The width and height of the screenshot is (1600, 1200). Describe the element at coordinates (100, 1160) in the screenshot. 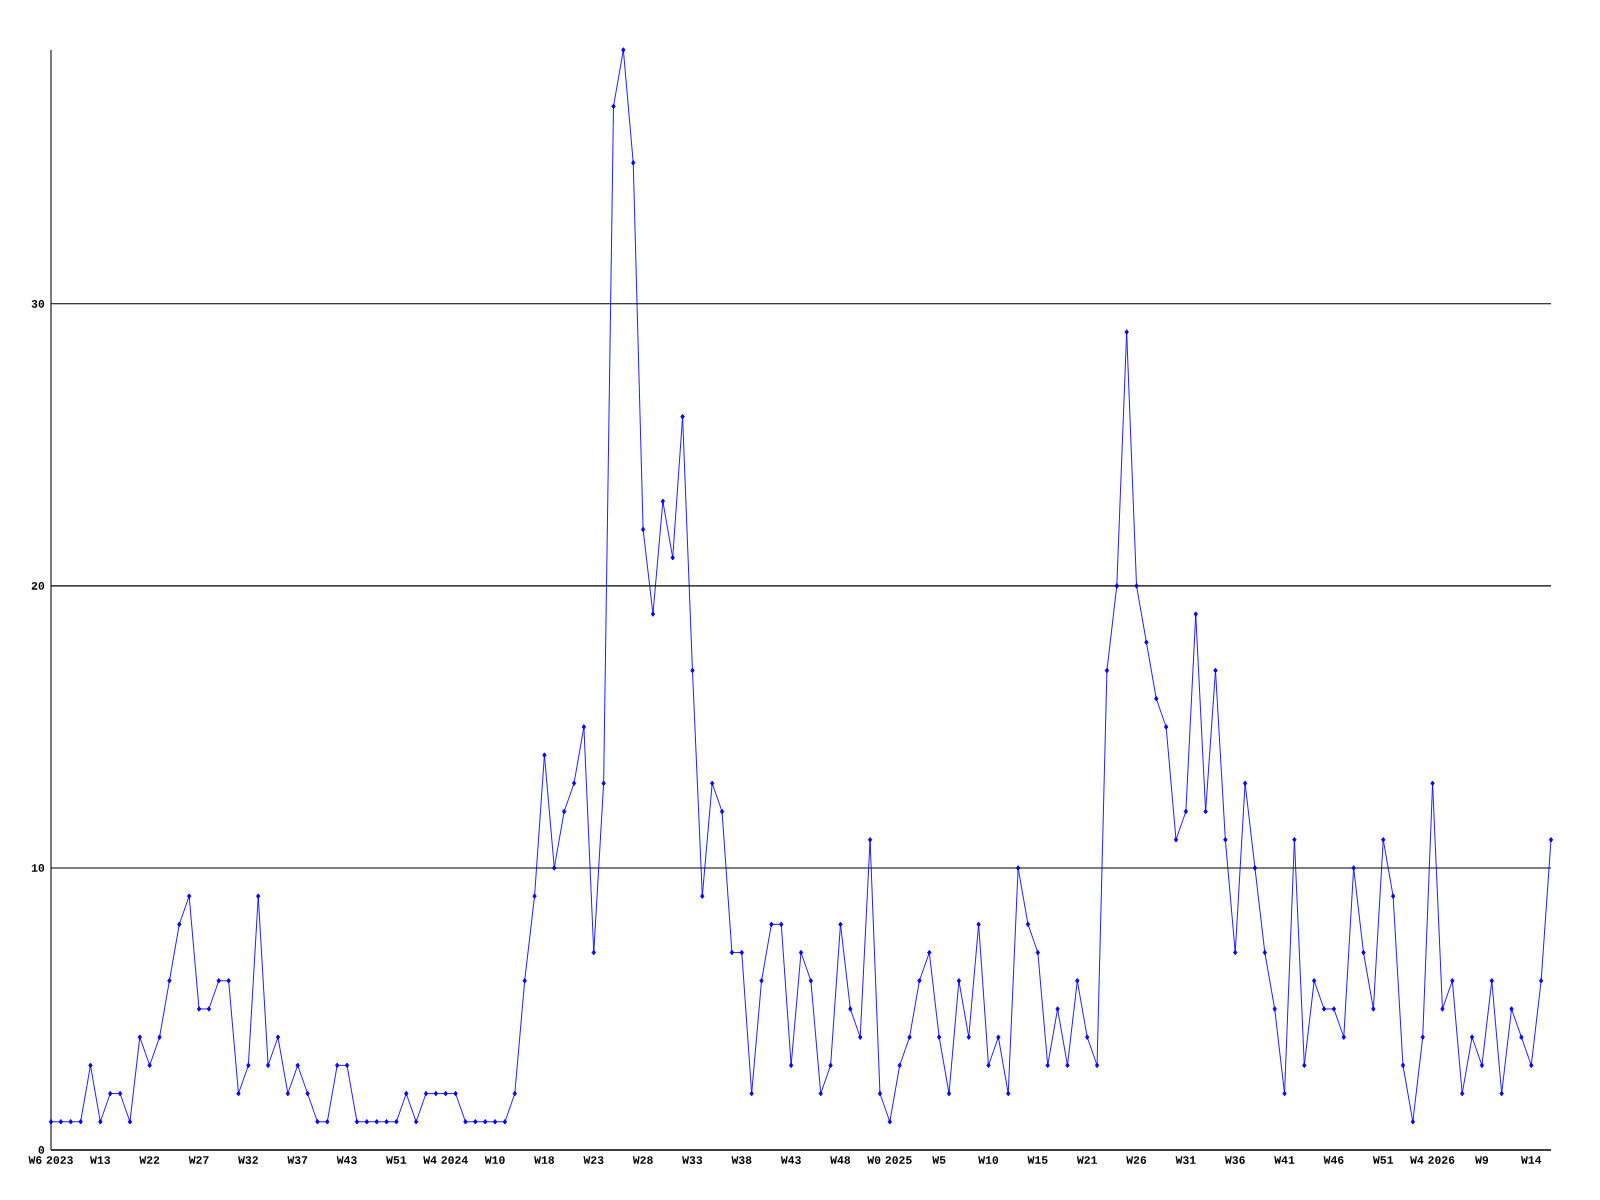

I see `x-tick-label: W13` at that location.